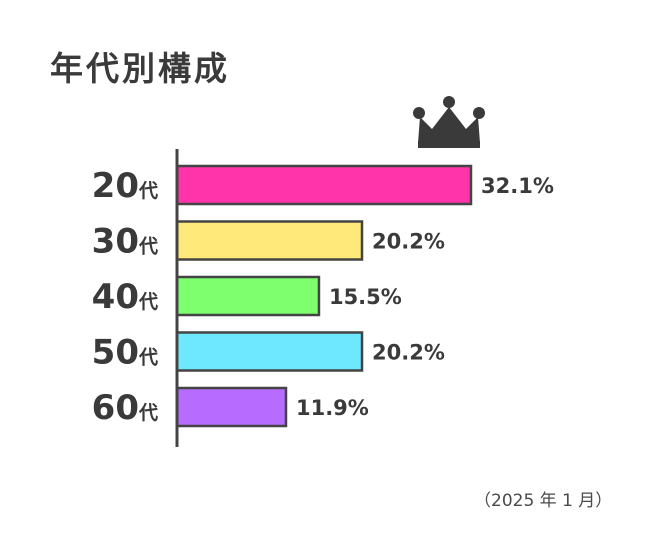  Describe the element at coordinates (269, 240) in the screenshot. I see `bar-30代` at that location.